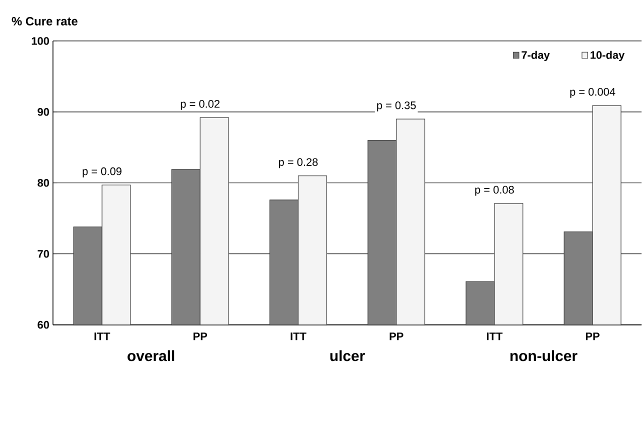 The width and height of the screenshot is (642, 422). I want to click on annotation: p = 0.35, so click(396, 107).